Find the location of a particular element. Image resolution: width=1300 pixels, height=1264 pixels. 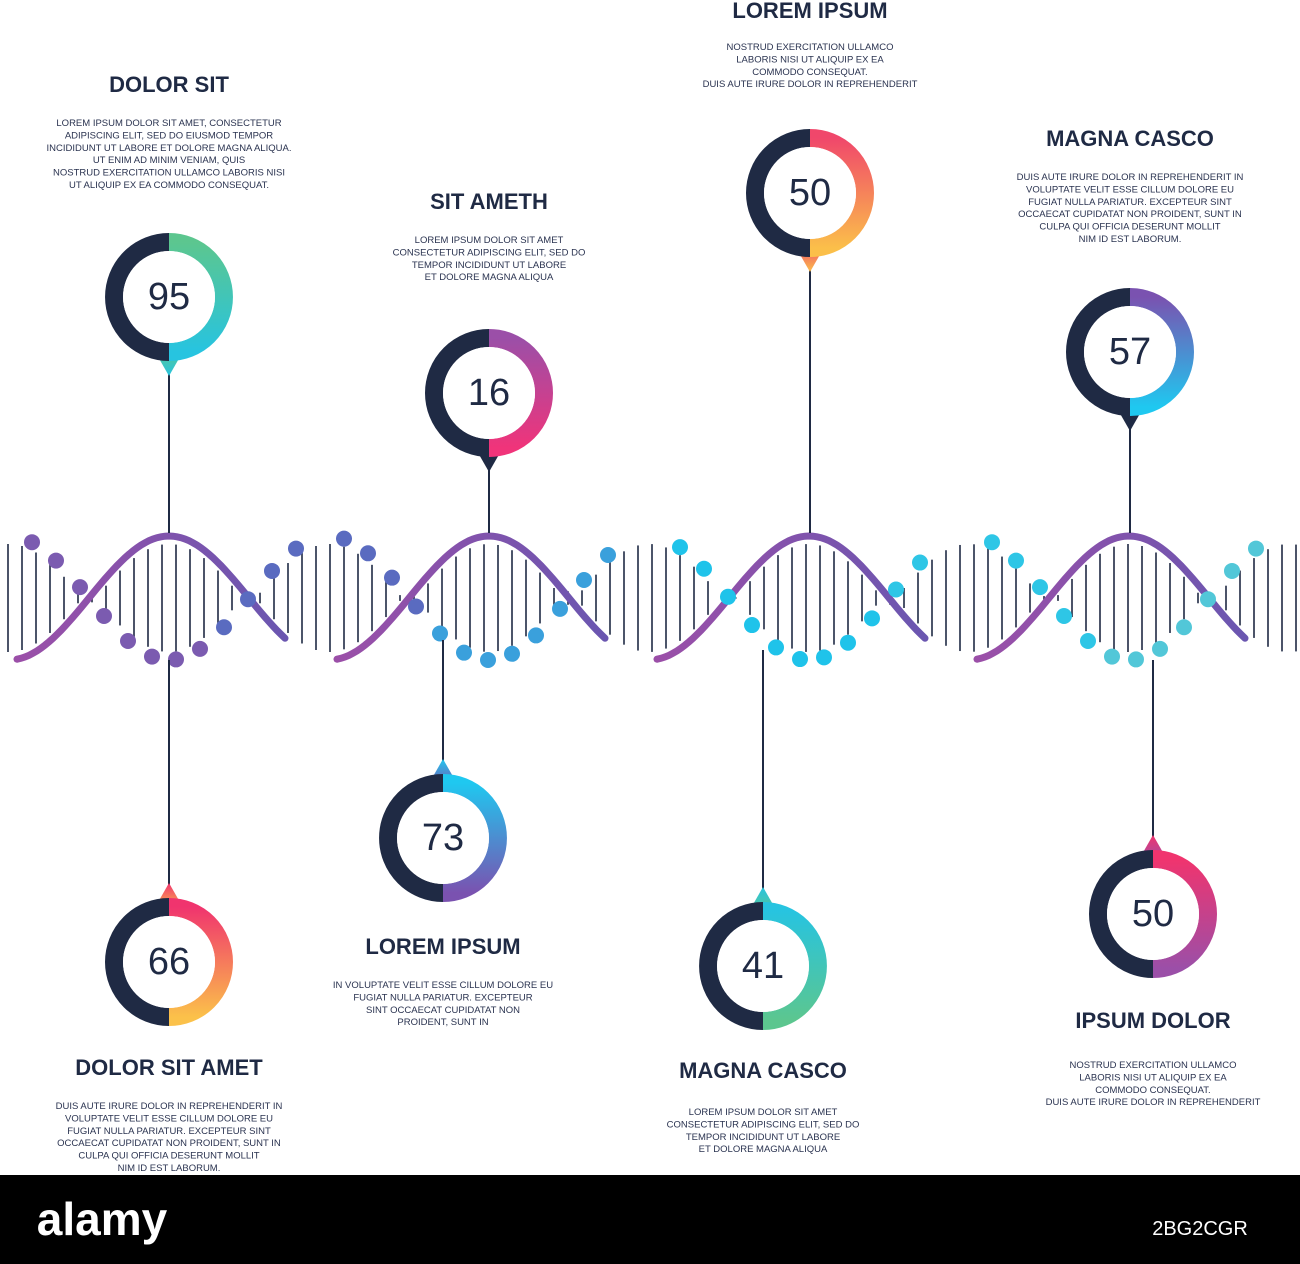

body-line: FUGIAT NULLA PARIATUR. EXCEPTEUR is located at coordinates (442, 997).